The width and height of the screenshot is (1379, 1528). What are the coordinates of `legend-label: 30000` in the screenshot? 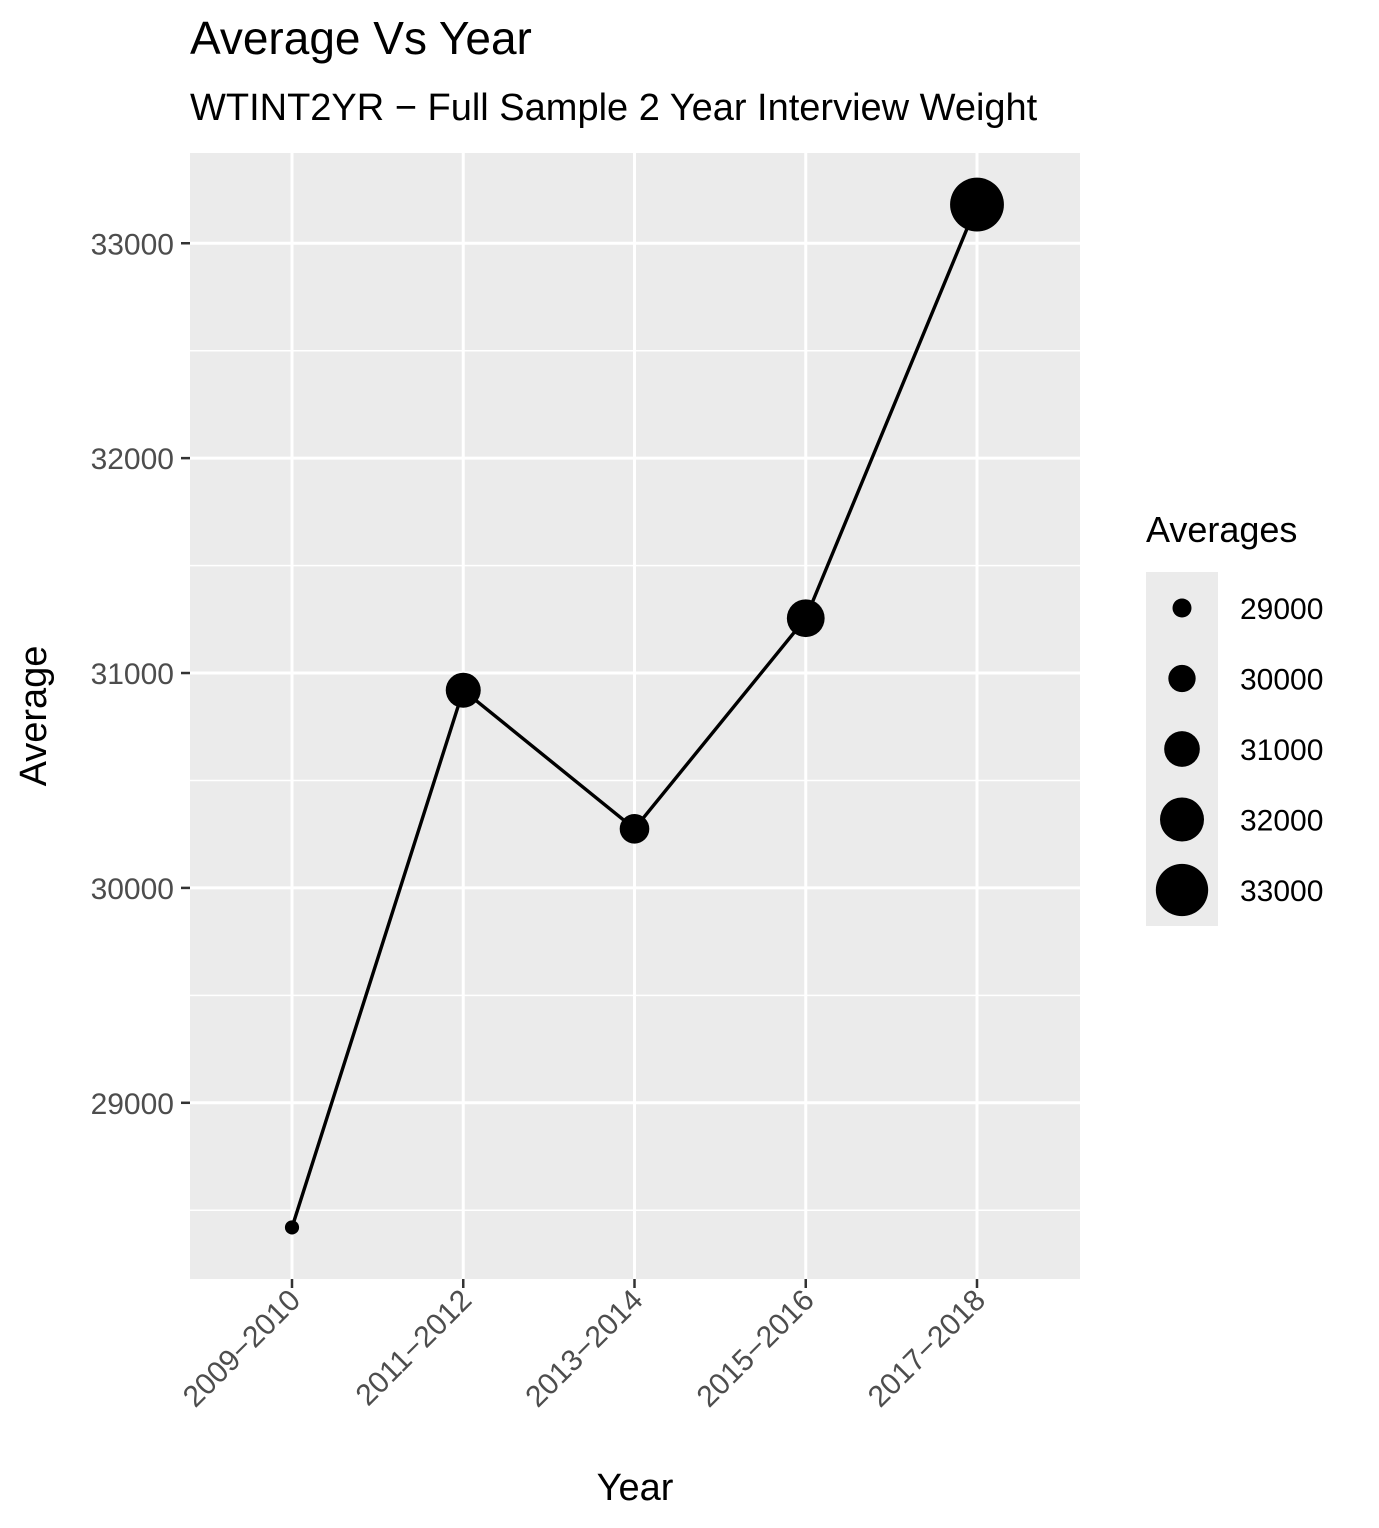 It's located at (1281, 680).